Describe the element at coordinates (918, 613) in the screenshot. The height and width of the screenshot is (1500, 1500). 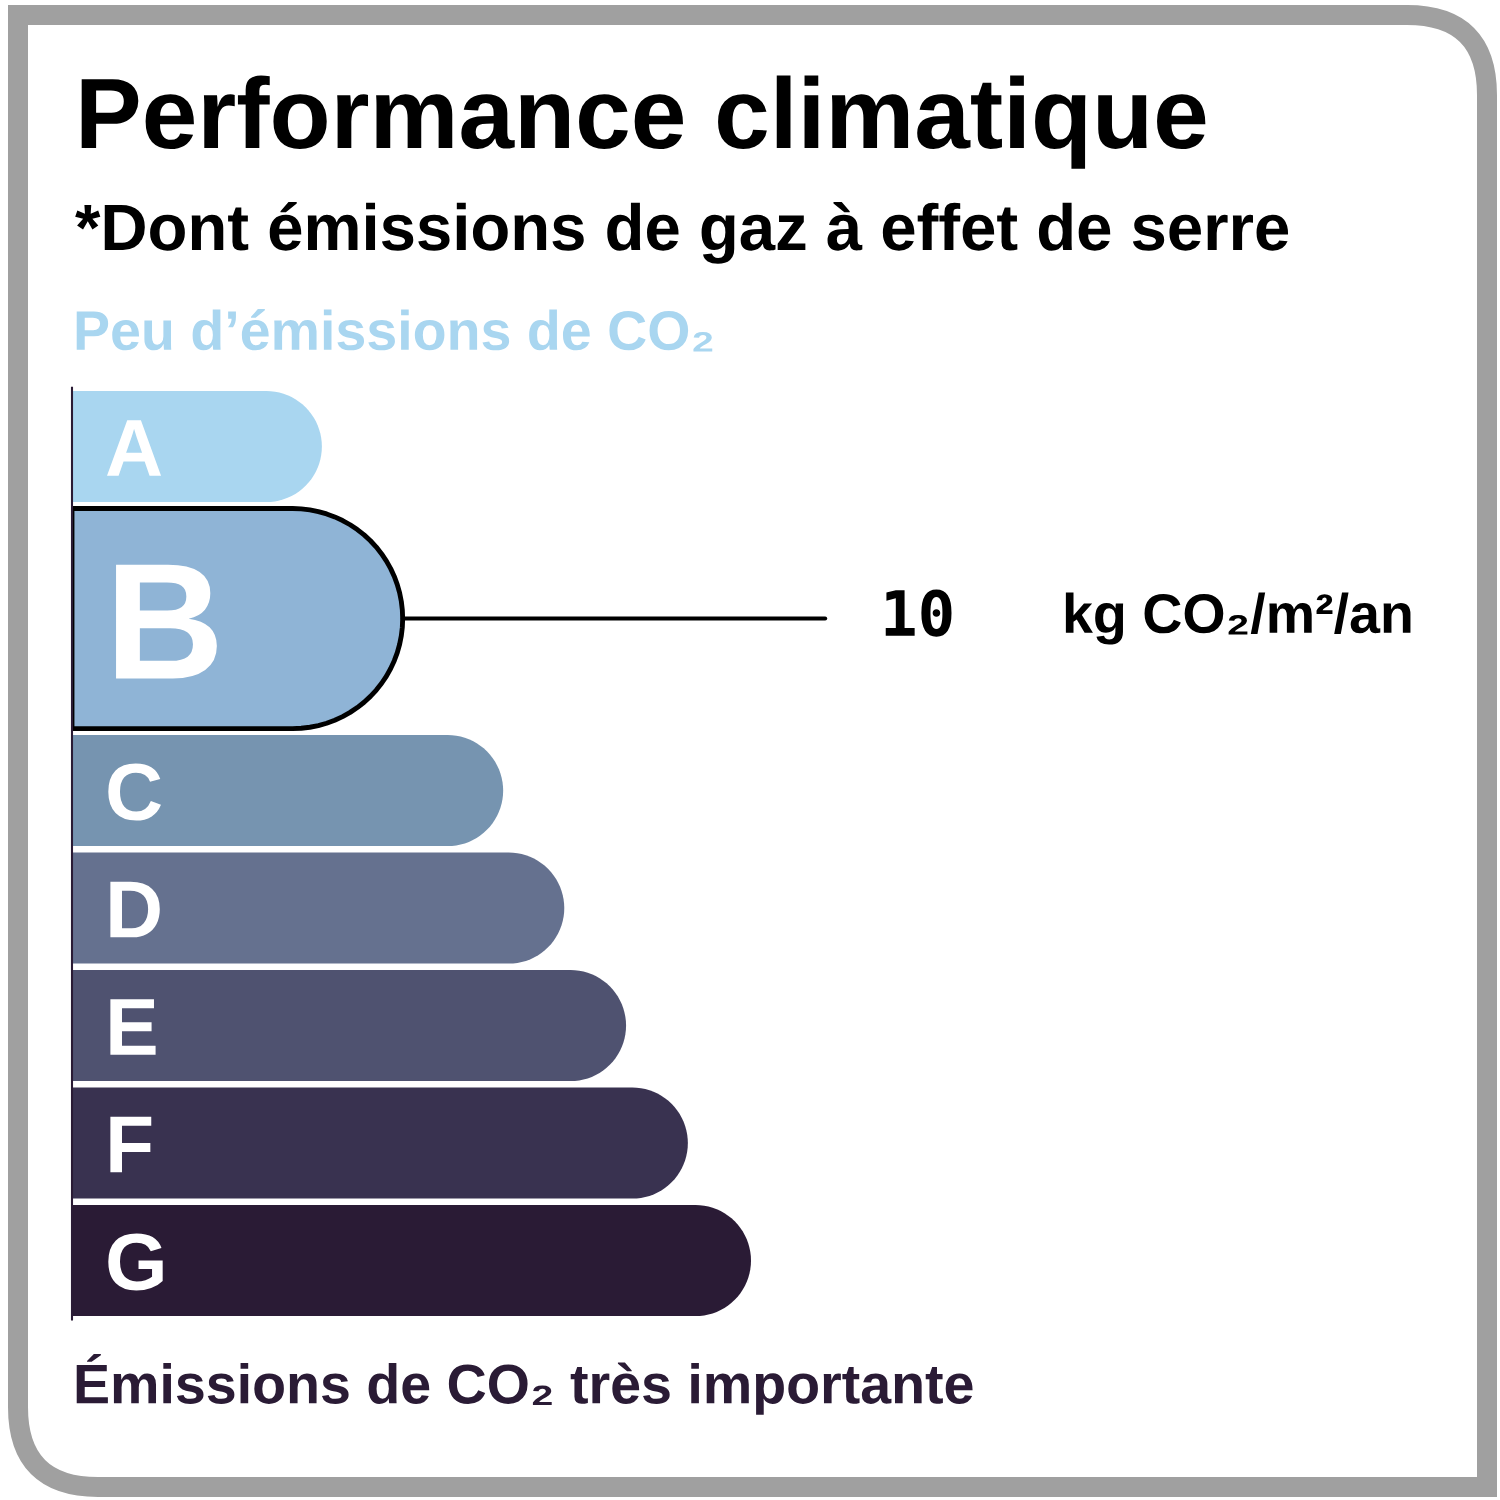
I see `annotation: 10` at that location.